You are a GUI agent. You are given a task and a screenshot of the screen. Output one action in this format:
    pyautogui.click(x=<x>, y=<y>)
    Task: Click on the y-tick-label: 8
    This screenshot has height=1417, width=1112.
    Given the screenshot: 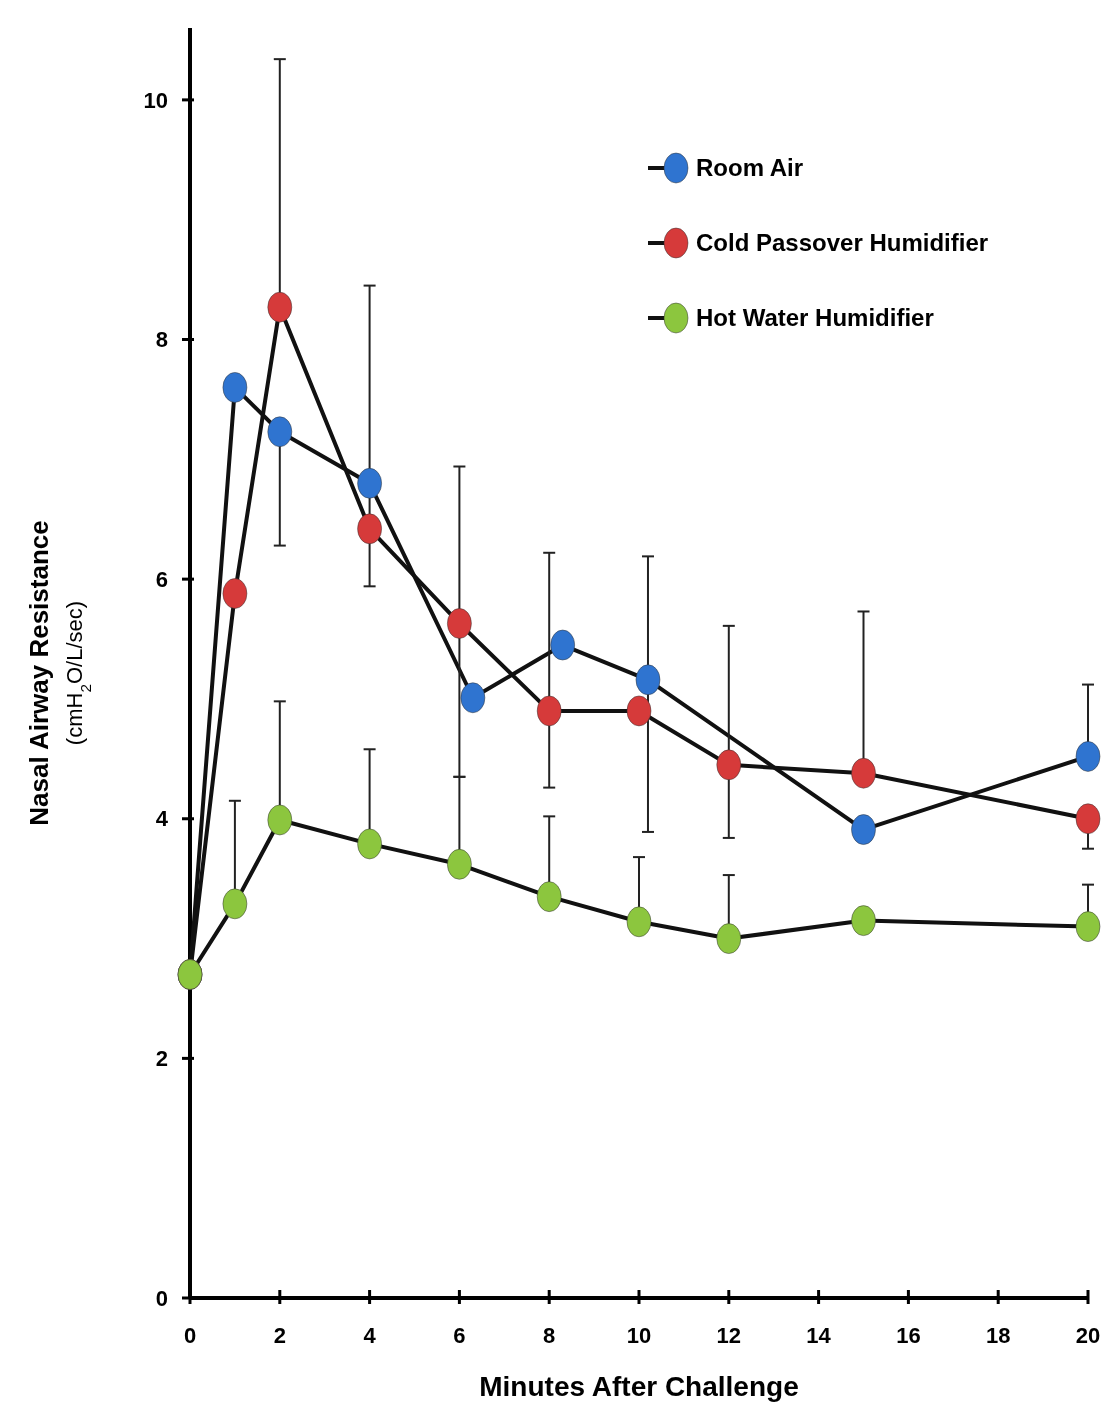 What is the action you would take?
    pyautogui.click(x=161, y=340)
    